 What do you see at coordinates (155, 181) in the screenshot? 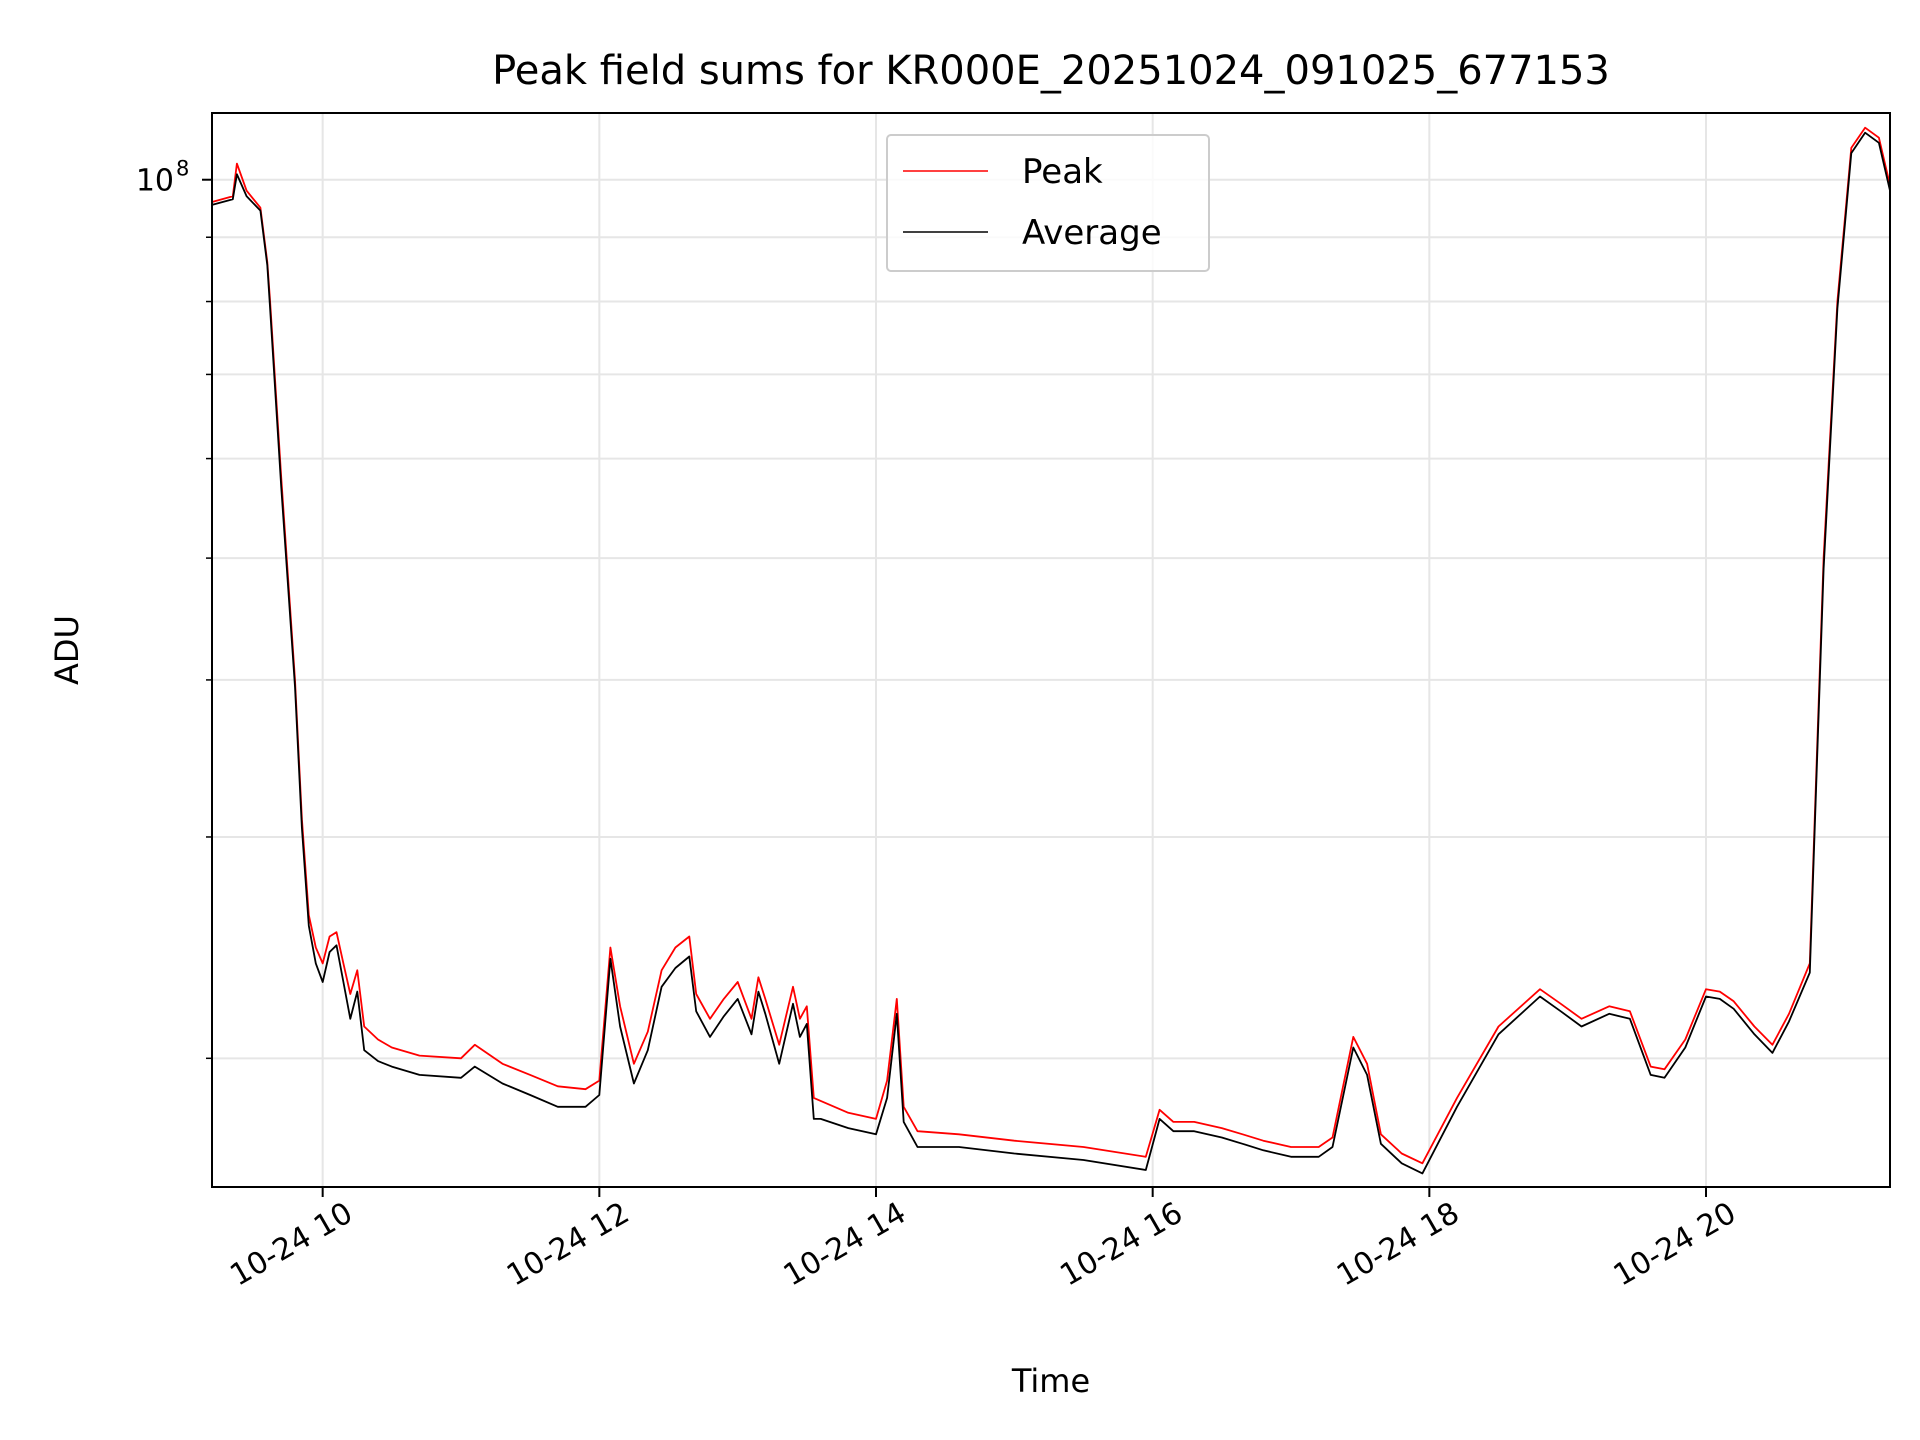
I see `y-tick-label: 10` at bounding box center [155, 181].